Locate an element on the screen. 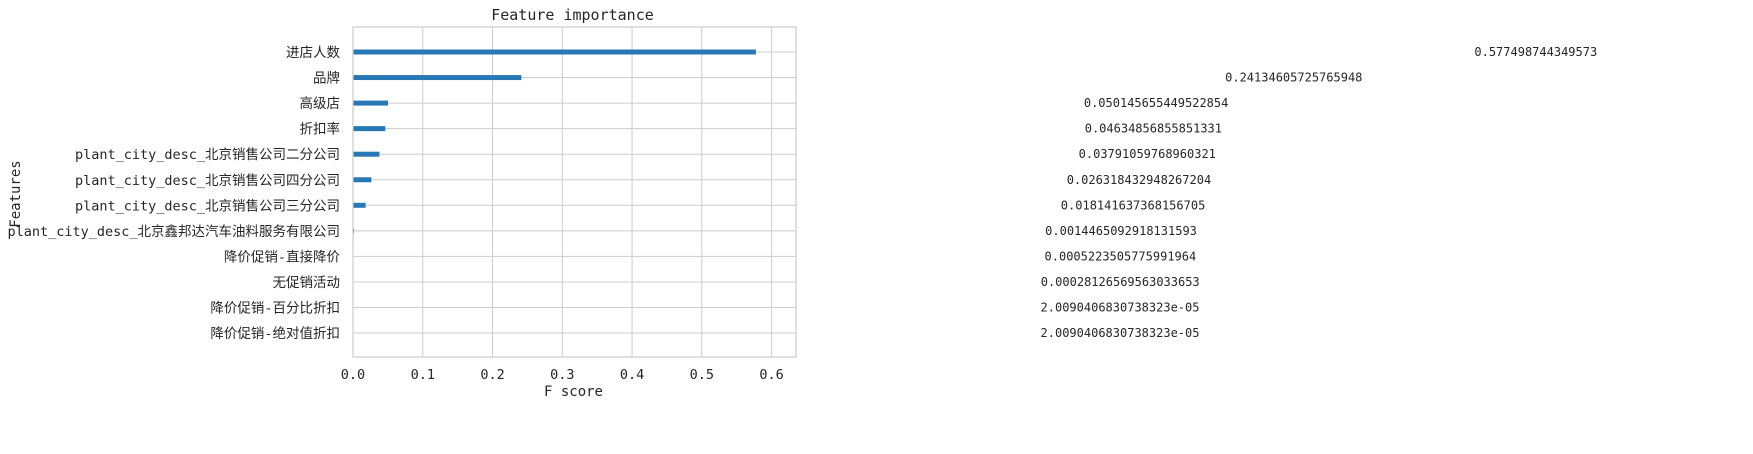 The height and width of the screenshot is (454, 1753). x-tick-label: 0.5 is located at coordinates (702, 375).